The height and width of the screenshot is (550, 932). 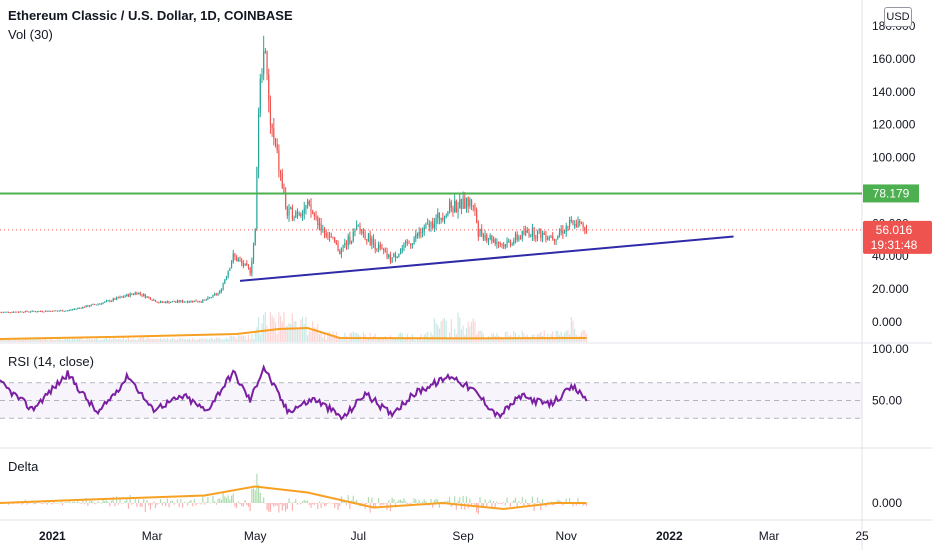 What do you see at coordinates (887, 503) in the screenshot?
I see `delta-tick-label: 0.000` at bounding box center [887, 503].